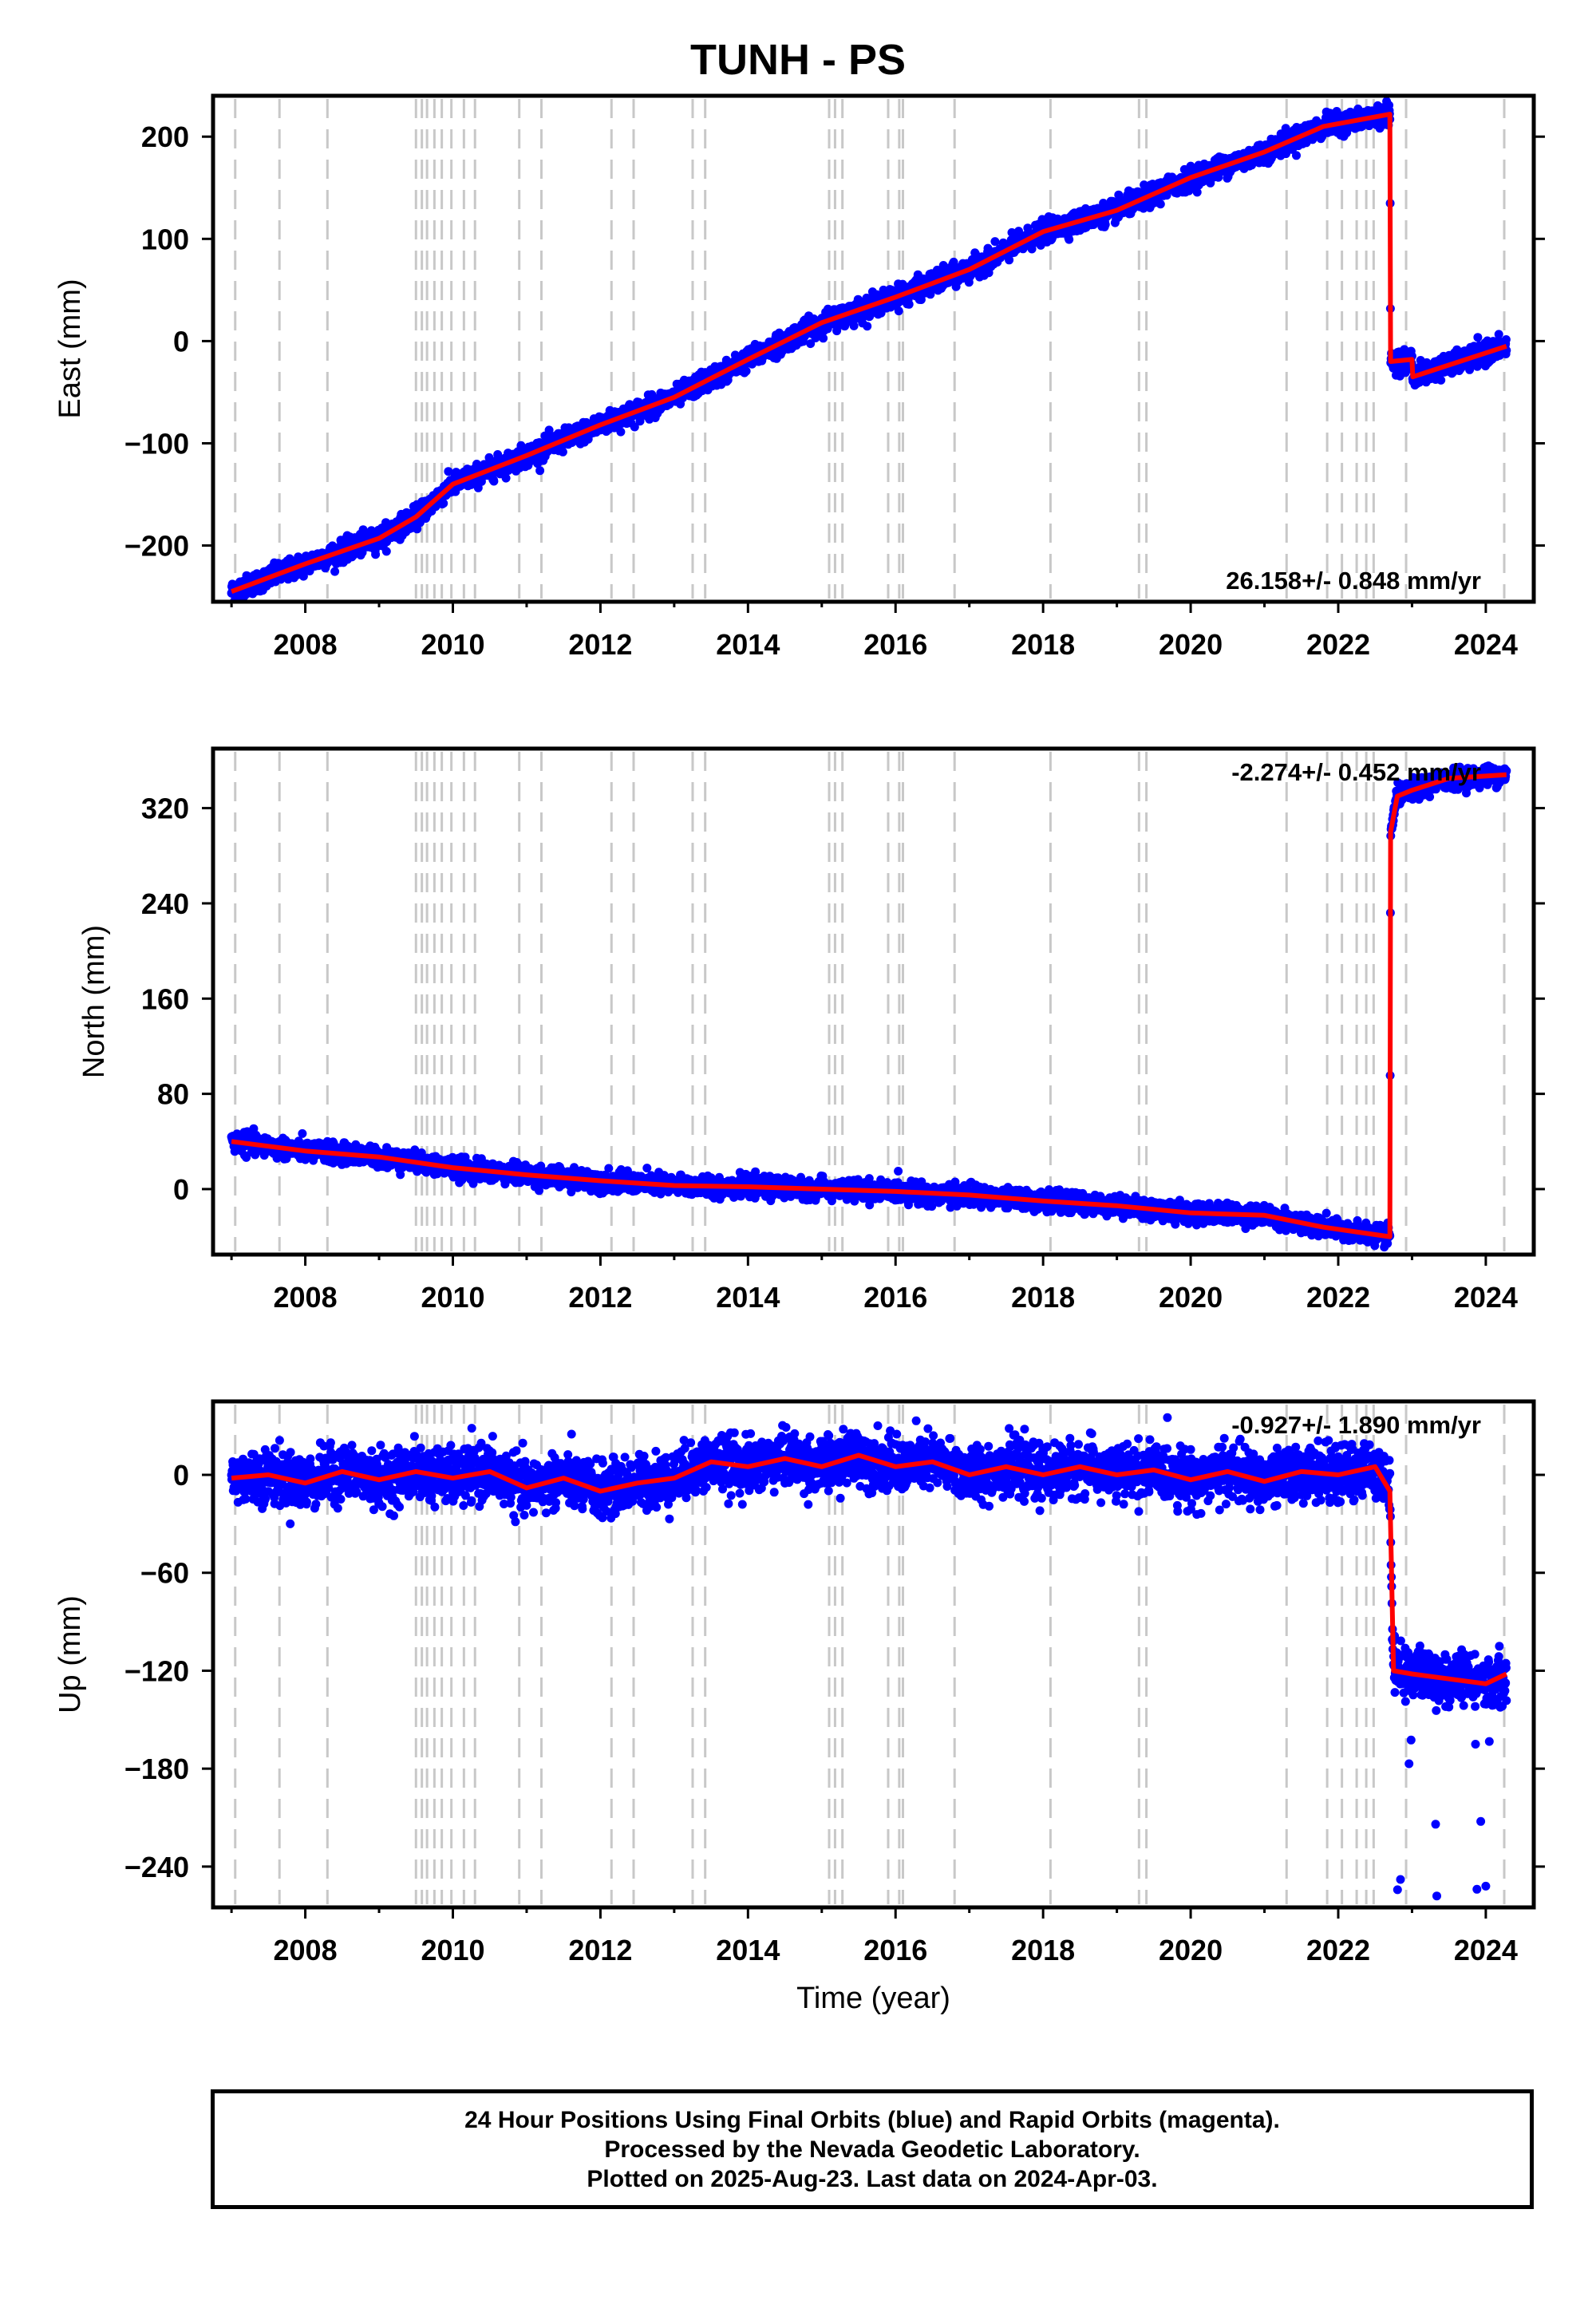 The width and height of the screenshot is (1596, 2316). What do you see at coordinates (798, 60) in the screenshot?
I see `page-title: TUNH - PS` at bounding box center [798, 60].